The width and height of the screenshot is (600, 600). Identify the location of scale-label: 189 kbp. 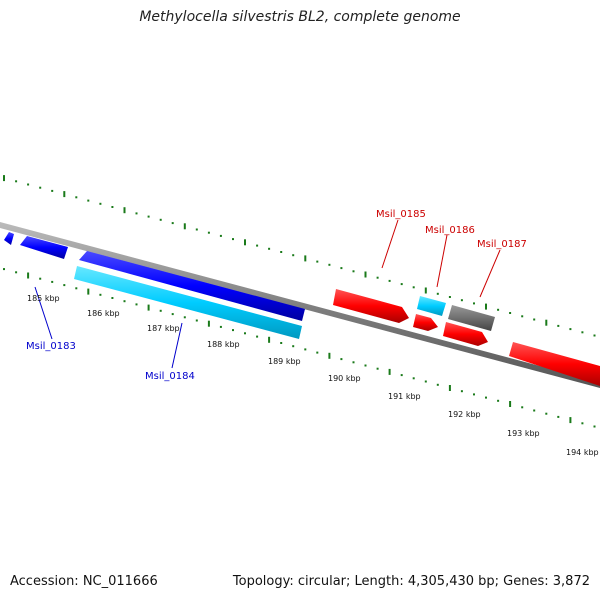
(284, 361).